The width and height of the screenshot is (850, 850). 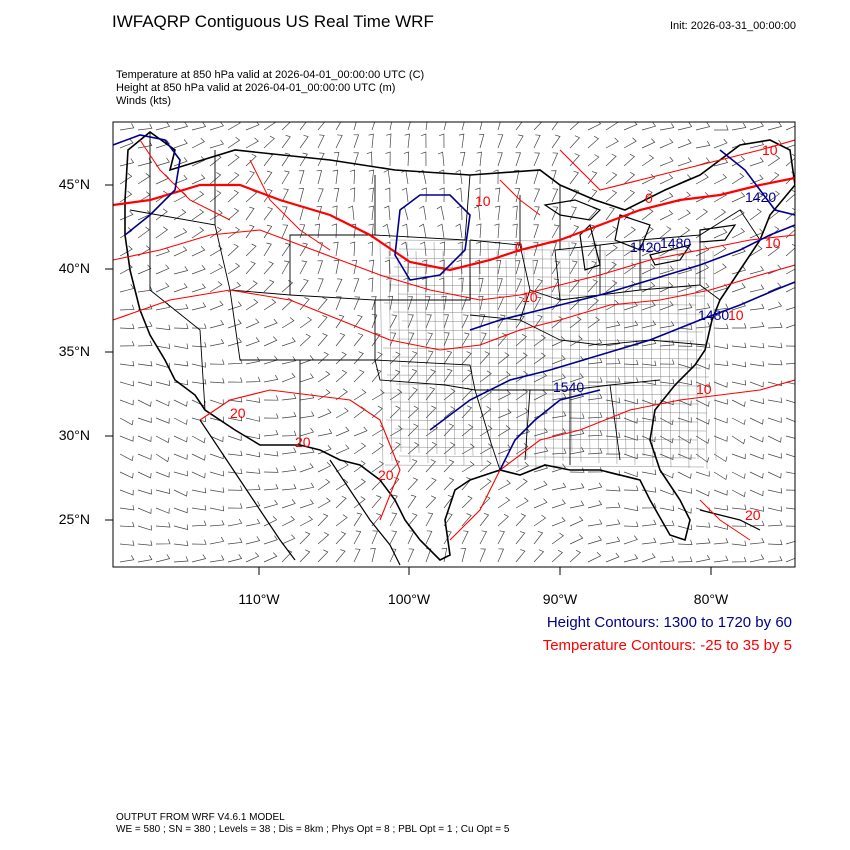 What do you see at coordinates (760, 197) in the screenshot?
I see `height-contour-label: 1420` at bounding box center [760, 197].